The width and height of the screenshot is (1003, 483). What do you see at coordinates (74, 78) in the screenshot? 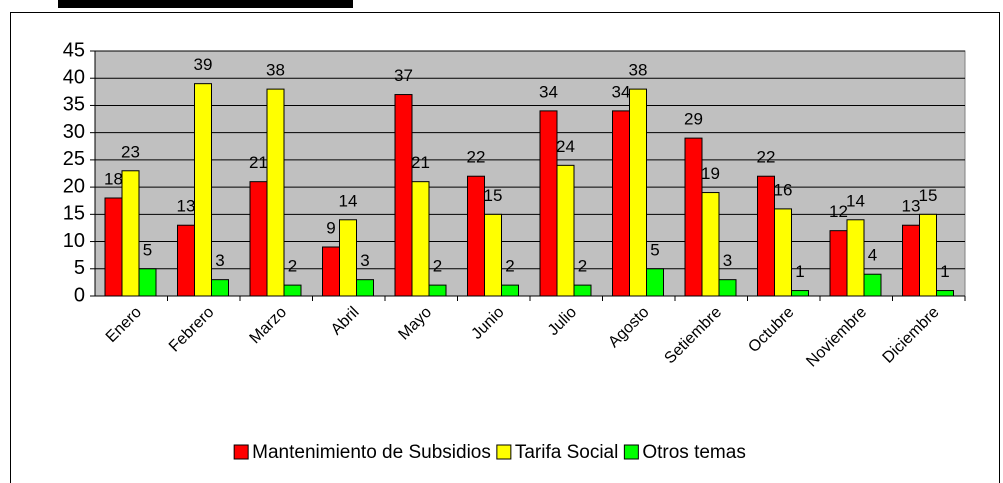
I see `y-tick-label: 40` at bounding box center [74, 78].